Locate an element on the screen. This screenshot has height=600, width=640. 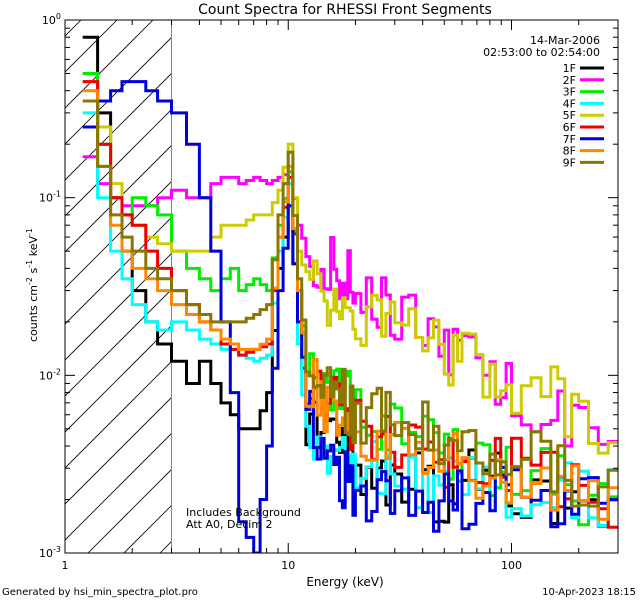
y-axis-title: counts cm-2 s-1 keV-1 is located at coordinates (32, 285).